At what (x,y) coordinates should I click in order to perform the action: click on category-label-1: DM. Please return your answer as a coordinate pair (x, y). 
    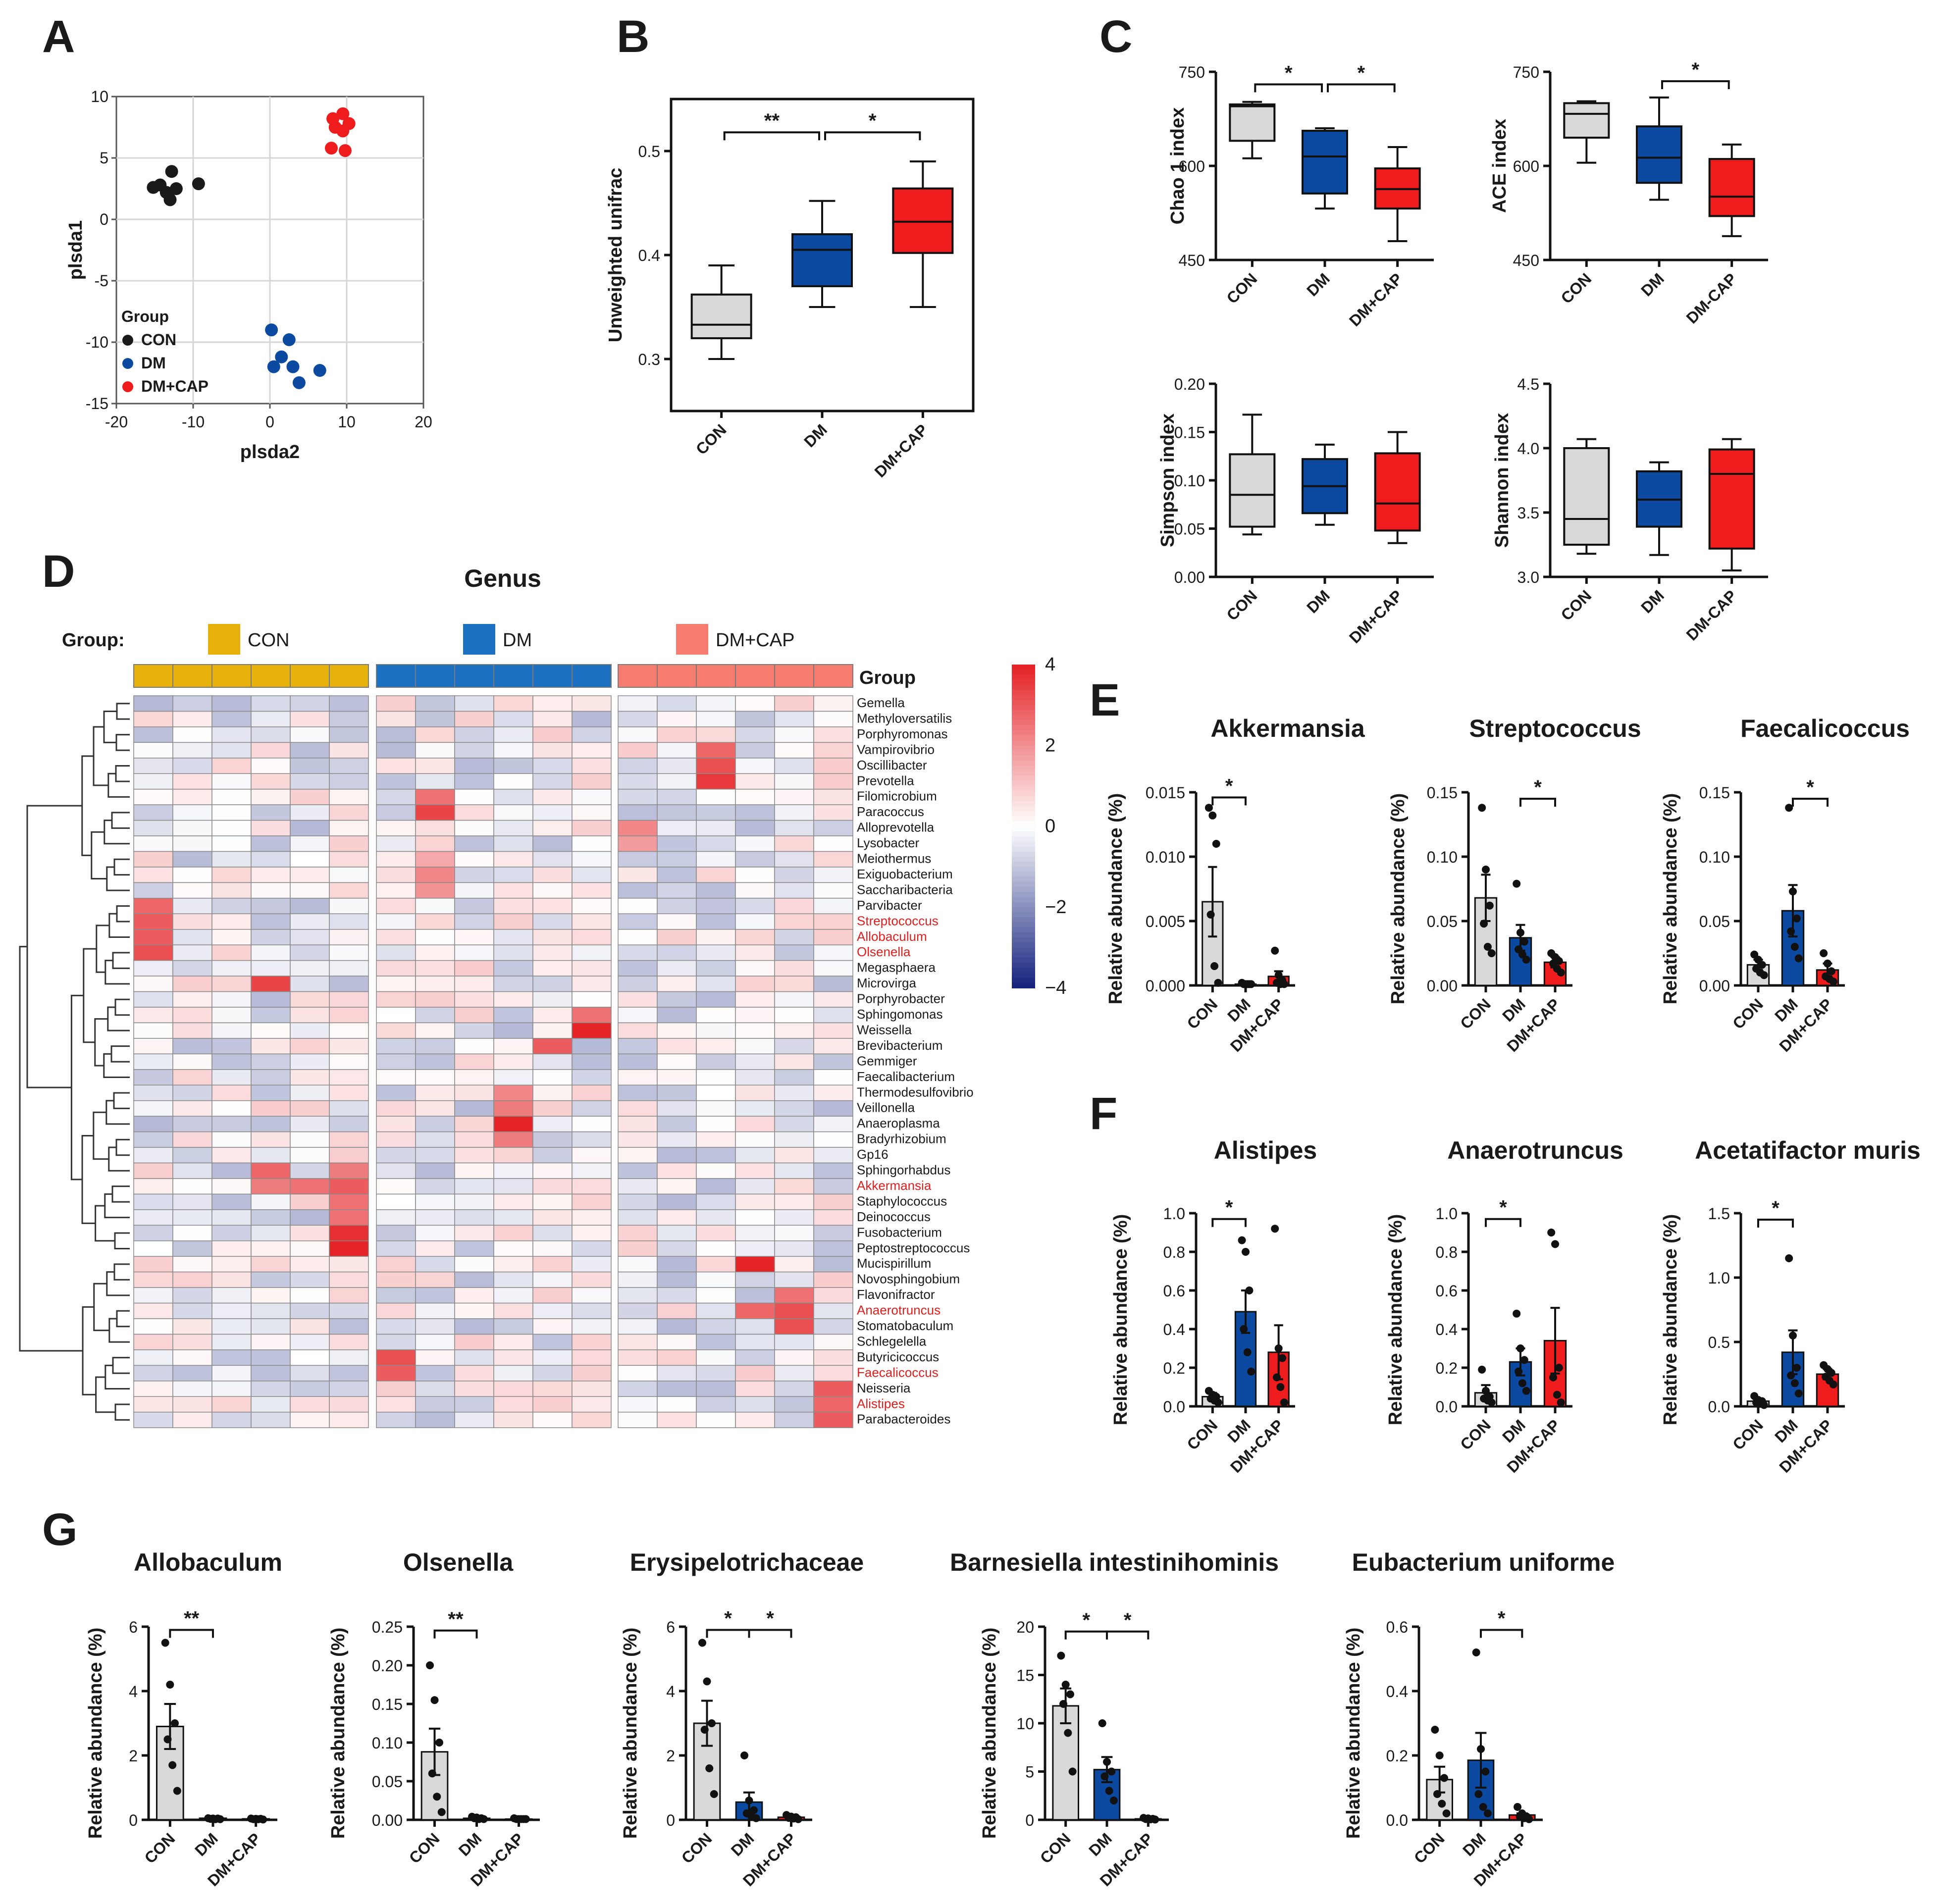
    Looking at the image, I should click on (1652, 602).